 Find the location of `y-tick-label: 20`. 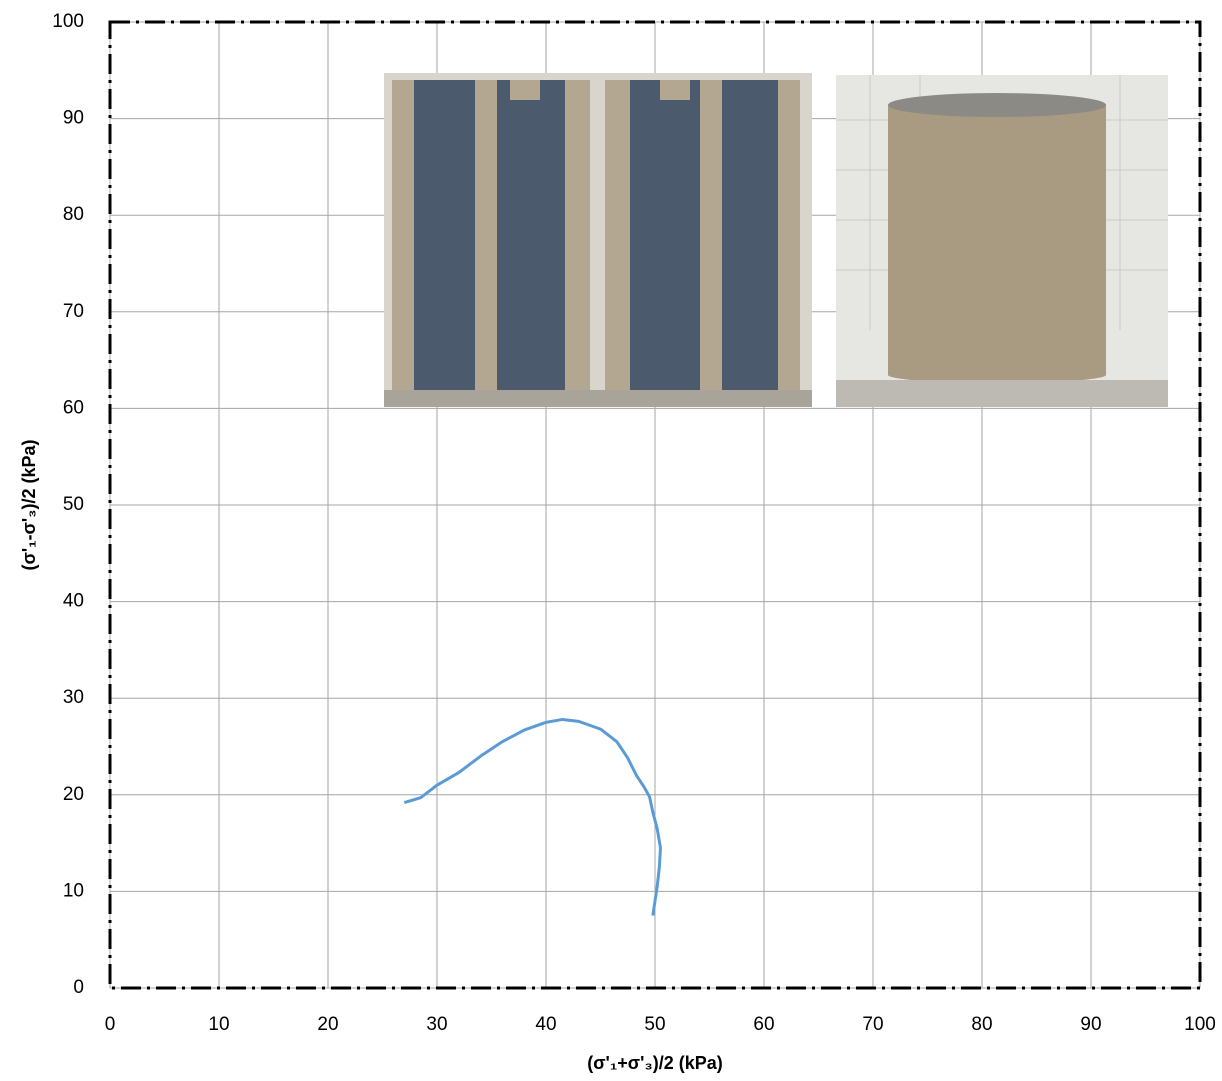

y-tick-label: 20 is located at coordinates (73, 794).